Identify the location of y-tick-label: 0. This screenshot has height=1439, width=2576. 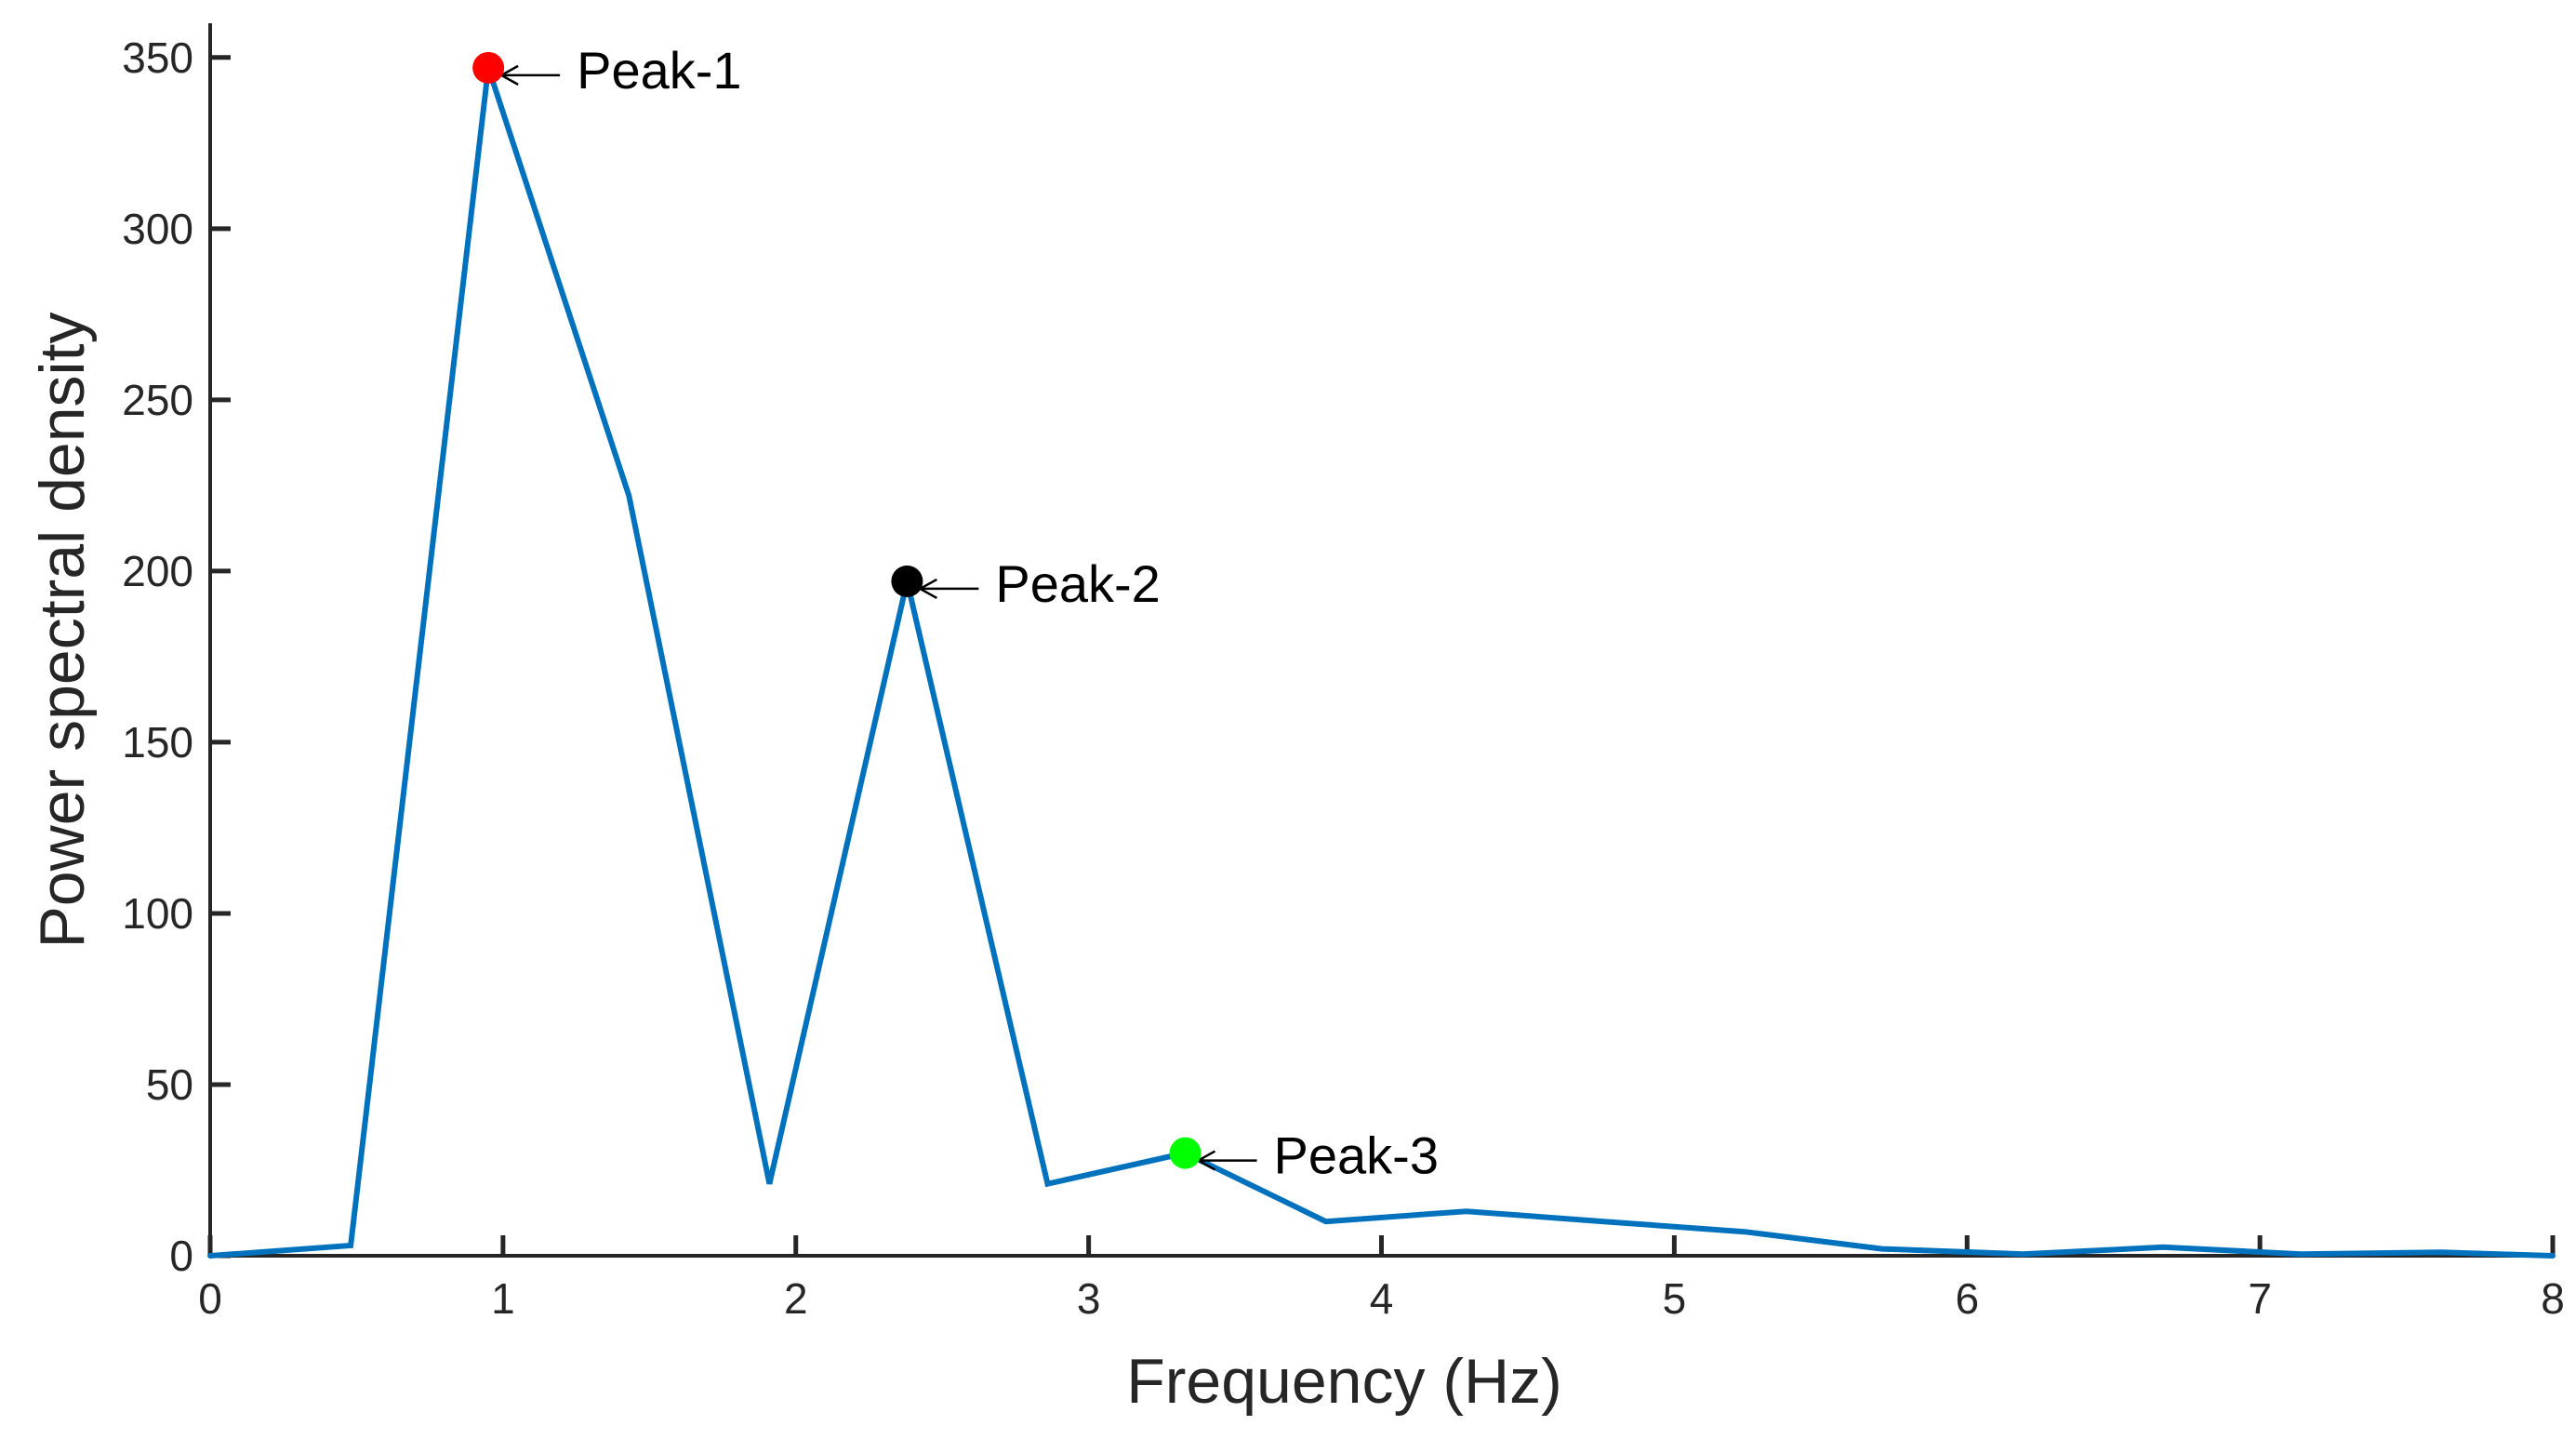
(181, 1256).